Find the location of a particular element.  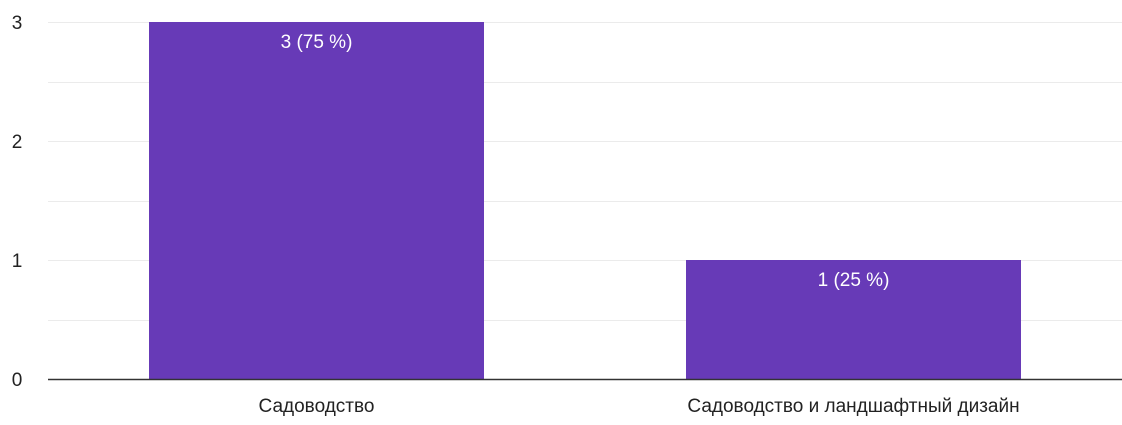

bar is located at coordinates (853, 319).